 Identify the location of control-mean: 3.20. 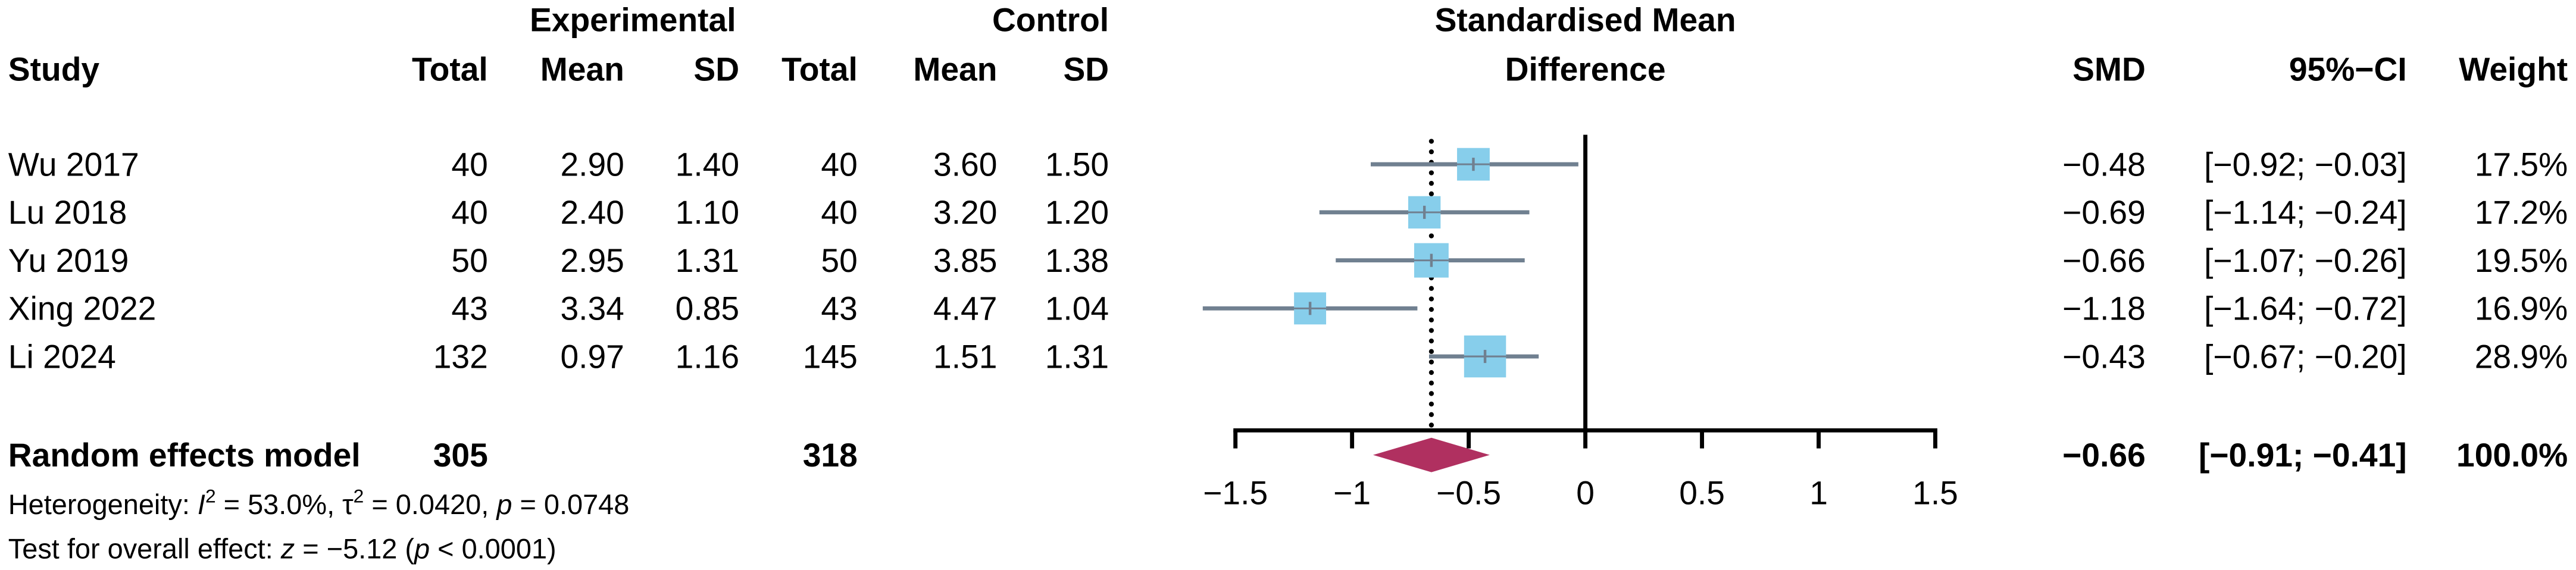
(965, 212).